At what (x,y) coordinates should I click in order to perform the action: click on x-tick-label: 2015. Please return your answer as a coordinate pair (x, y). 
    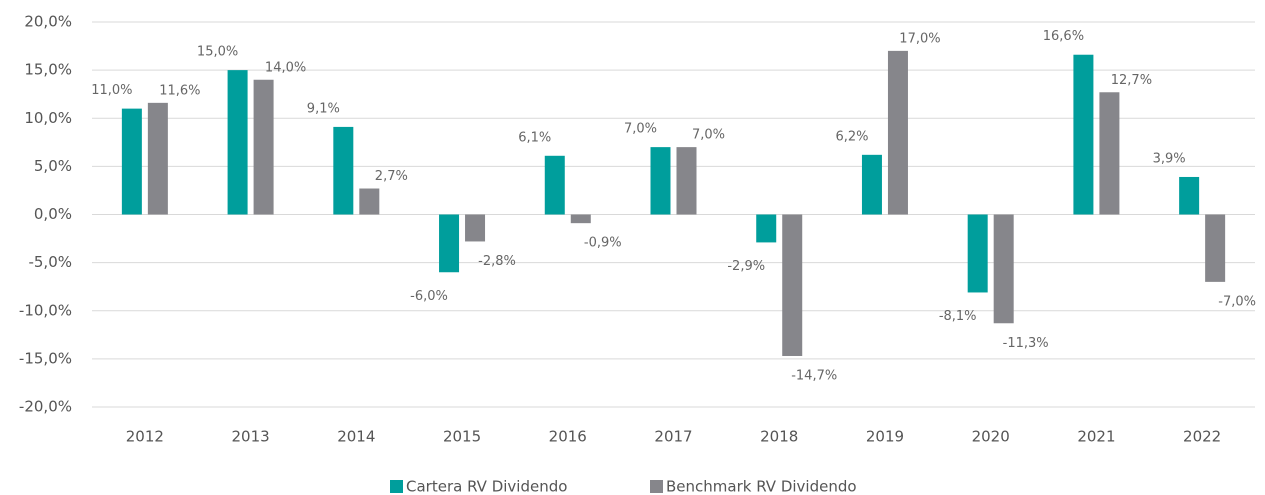
    Looking at the image, I should click on (462, 437).